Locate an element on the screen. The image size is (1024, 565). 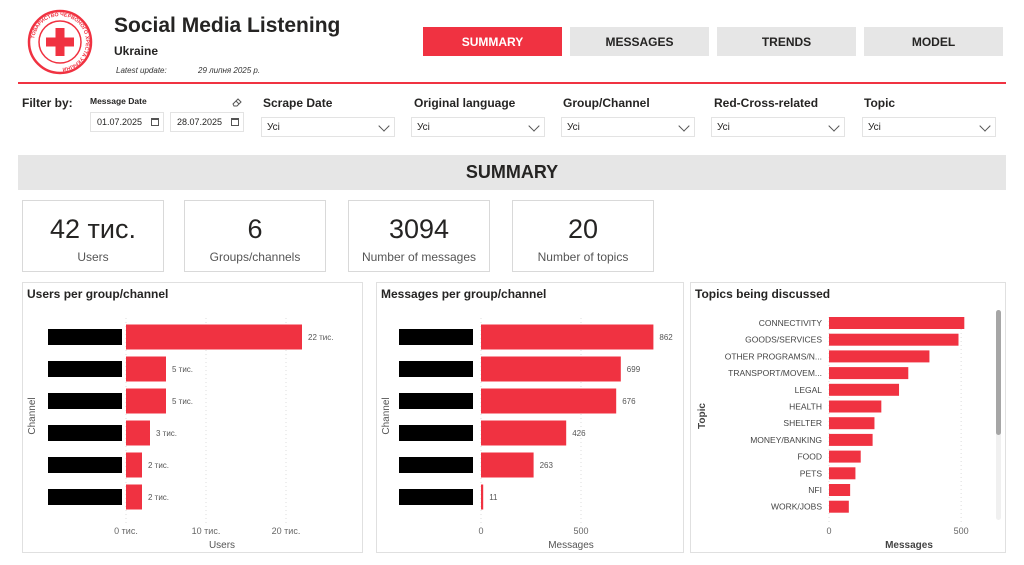
red-cross-related-dropdown: Усі is located at coordinates (778, 127).